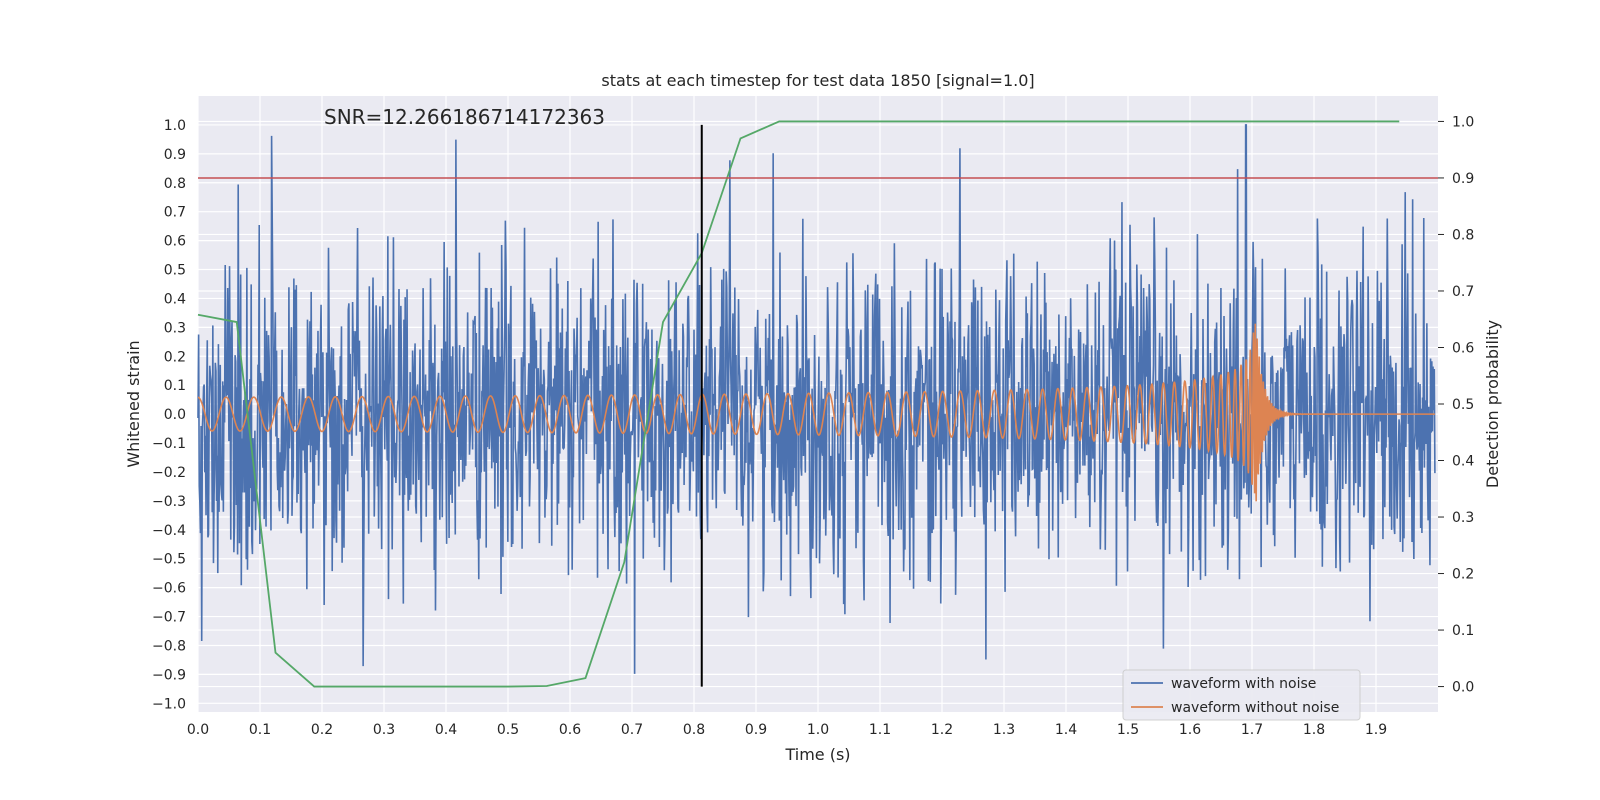 Image resolution: width=1600 pixels, height=800 pixels. What do you see at coordinates (133, 403) in the screenshot?
I see `y-axis-label: Whitened strain` at bounding box center [133, 403].